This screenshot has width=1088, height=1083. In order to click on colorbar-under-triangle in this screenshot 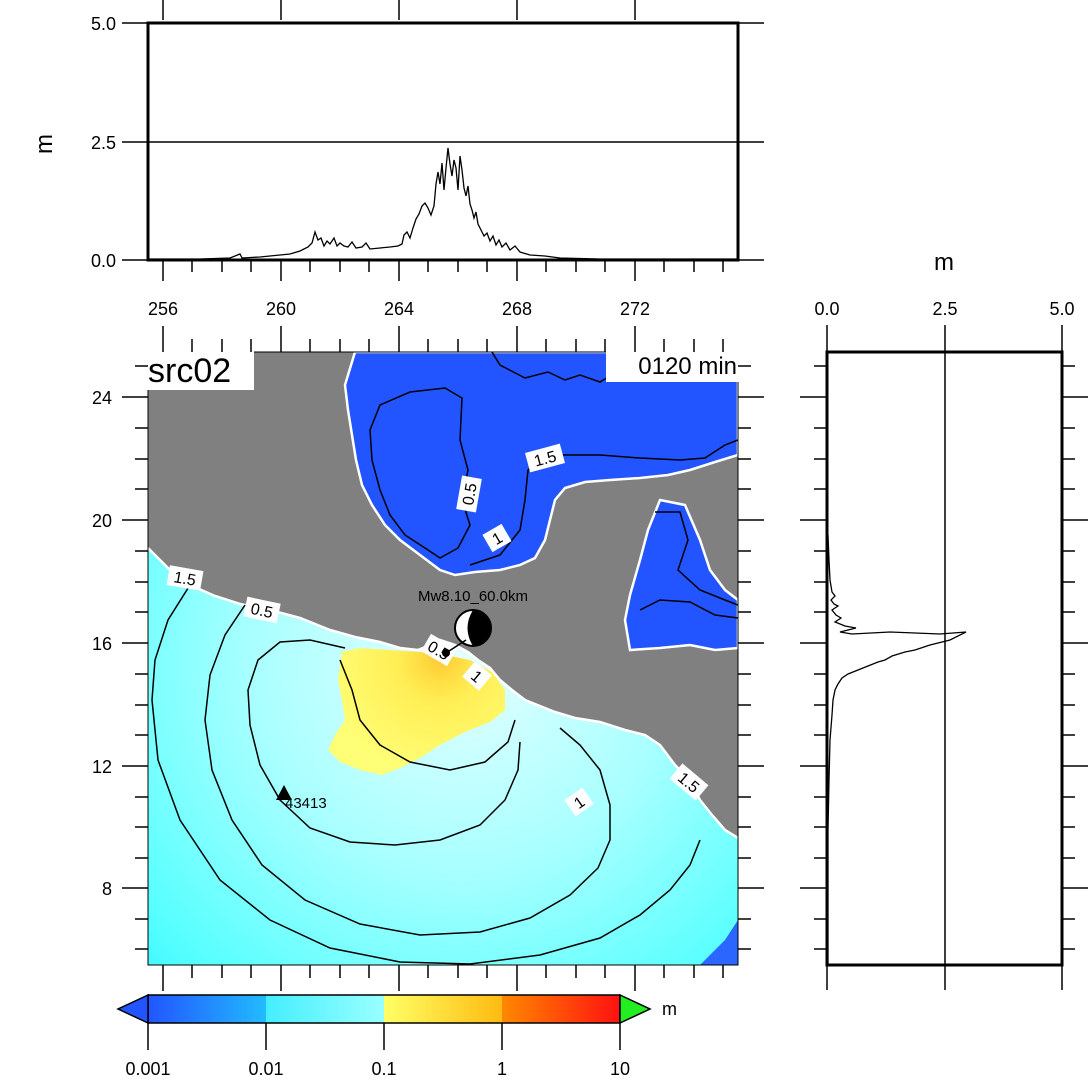, I will do `click(132, 1009)`.